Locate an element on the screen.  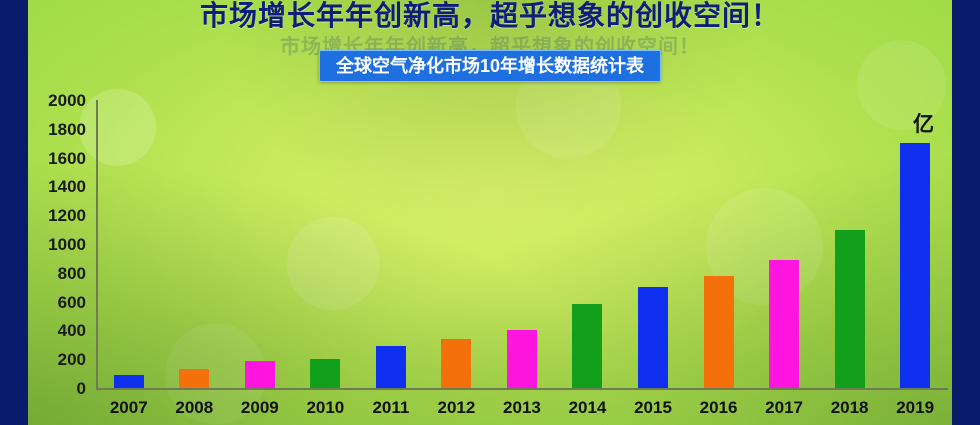
headline-text: 市场增长年年创新高，超乎想象的创收空间！ is located at coordinates (489, 15).